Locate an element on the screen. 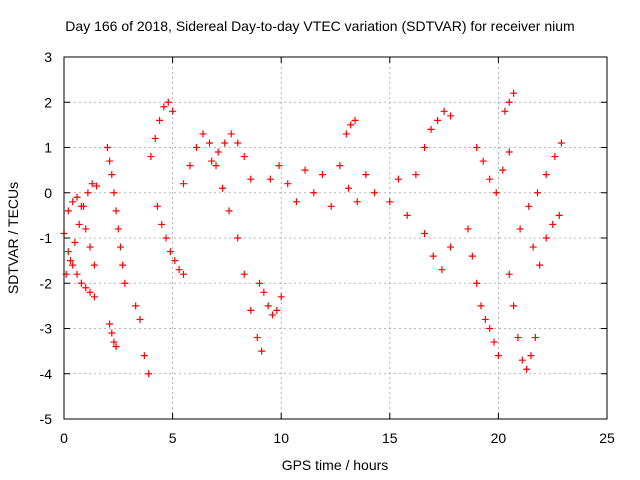  series-arc-L is located at coordinates (322, 186).